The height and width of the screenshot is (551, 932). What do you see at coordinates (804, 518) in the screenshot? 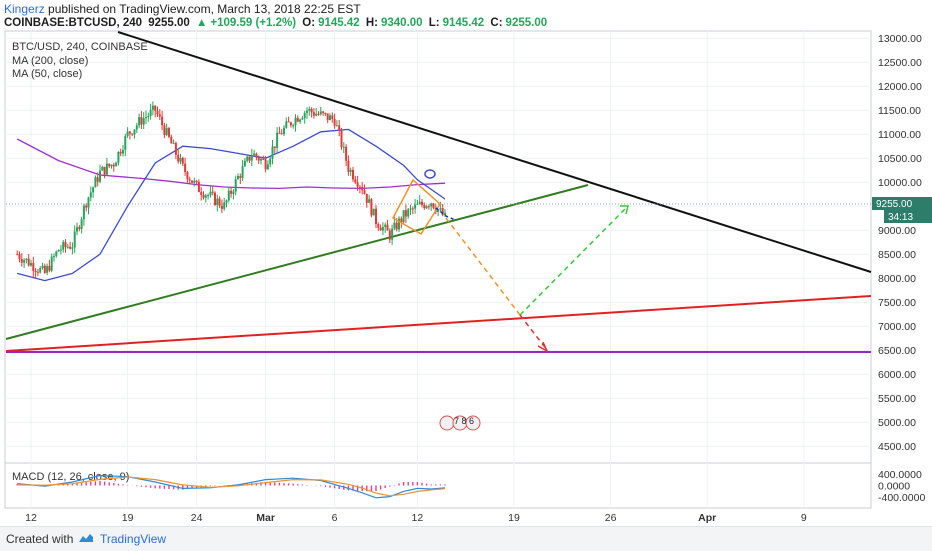
I see `time-tick-label: 9` at bounding box center [804, 518].